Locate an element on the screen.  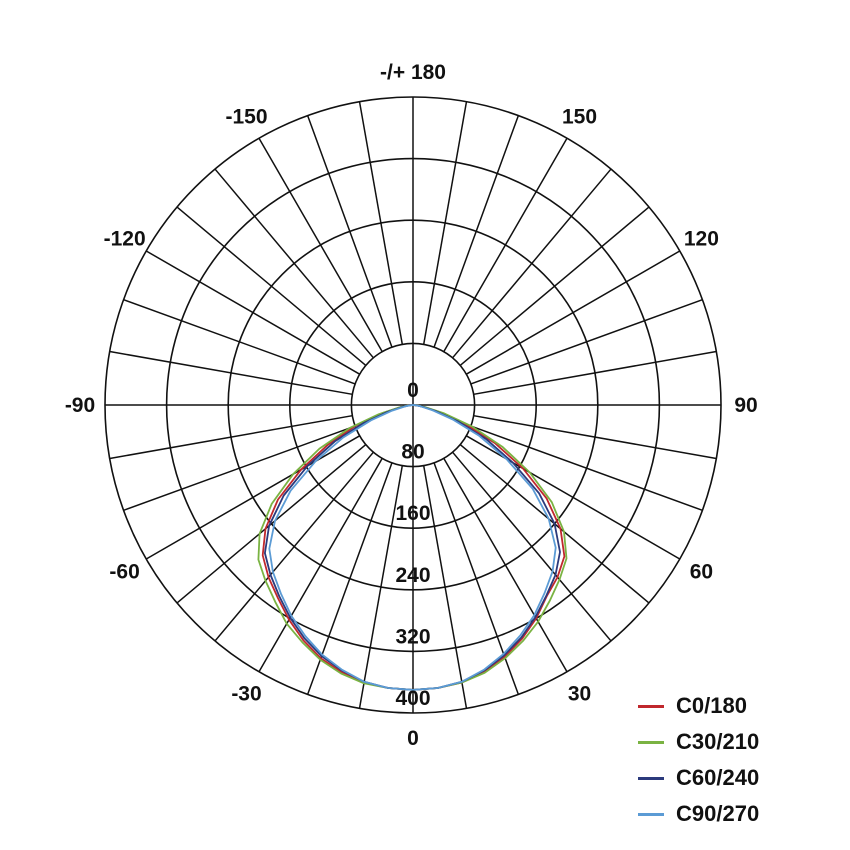
legend: C0/180 C30/210 C60/240 C90/270 is located at coordinates (698, 760).